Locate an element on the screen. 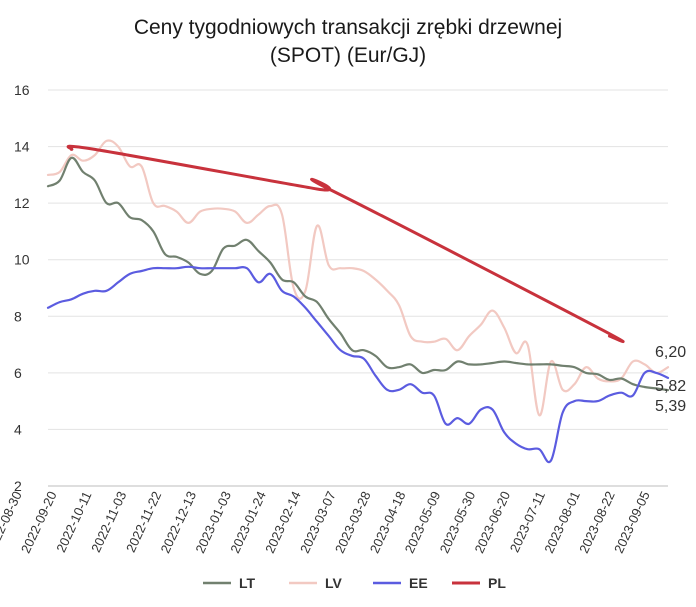  y-tick-label: 16 is located at coordinates (22, 90).